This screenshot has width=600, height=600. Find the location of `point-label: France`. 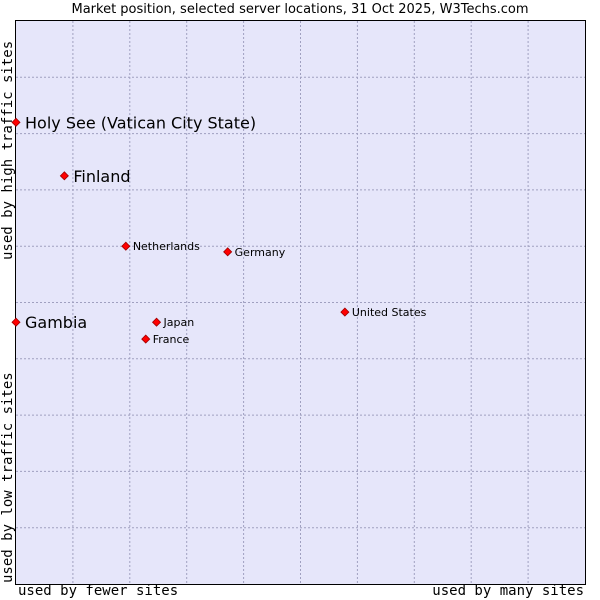

point-label: France is located at coordinates (171, 339).